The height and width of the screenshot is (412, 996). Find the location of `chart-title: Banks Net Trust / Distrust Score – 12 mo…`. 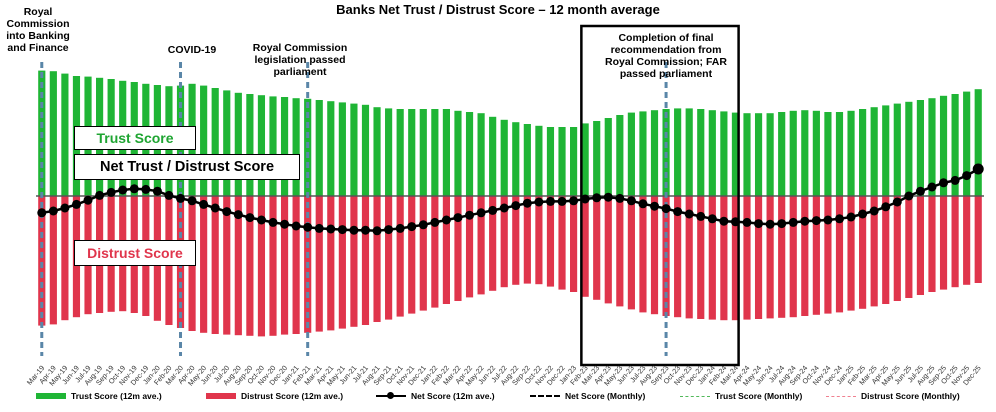

chart-title: Banks Net Trust / Distrust Score – 12 mo… is located at coordinates (498, 9).